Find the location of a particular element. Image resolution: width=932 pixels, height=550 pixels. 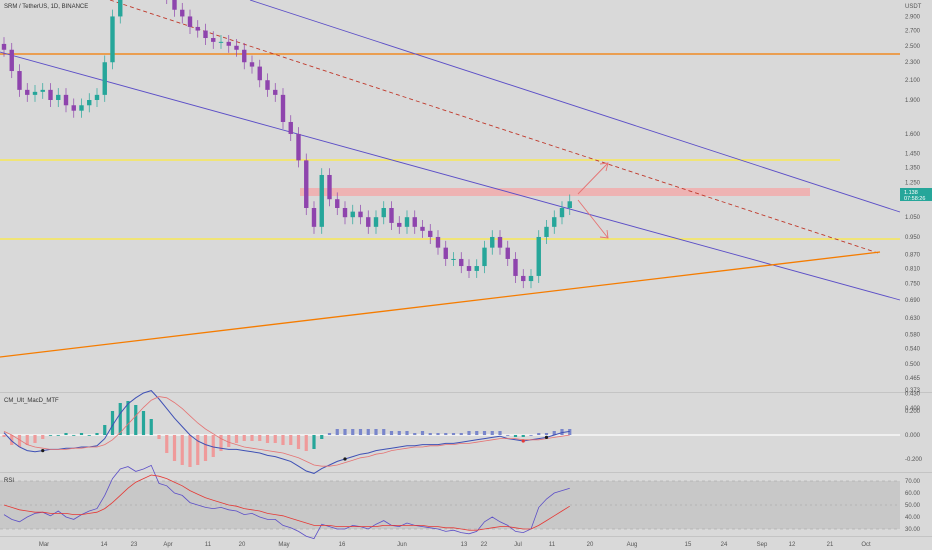

macd-signal-line is located at coordinates (286, 431).